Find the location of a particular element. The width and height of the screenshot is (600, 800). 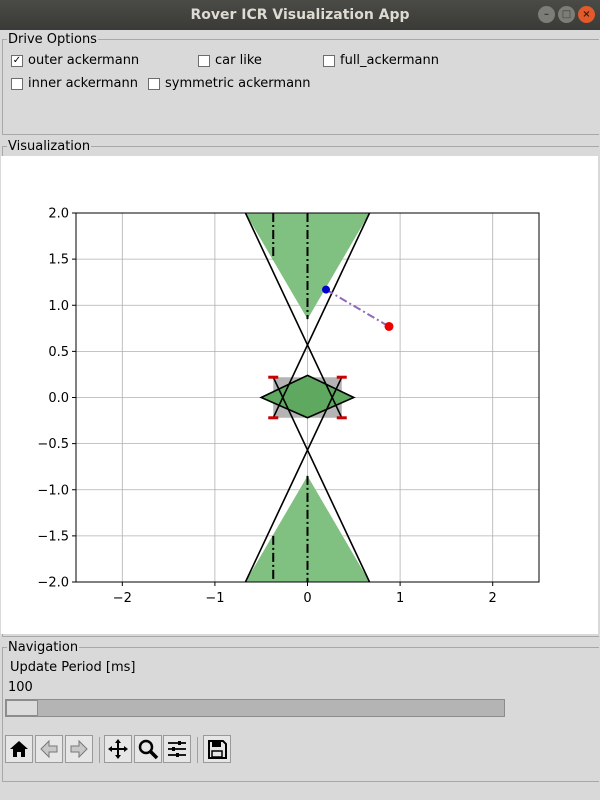

y-tick-label: −1.0 is located at coordinates (53, 490).